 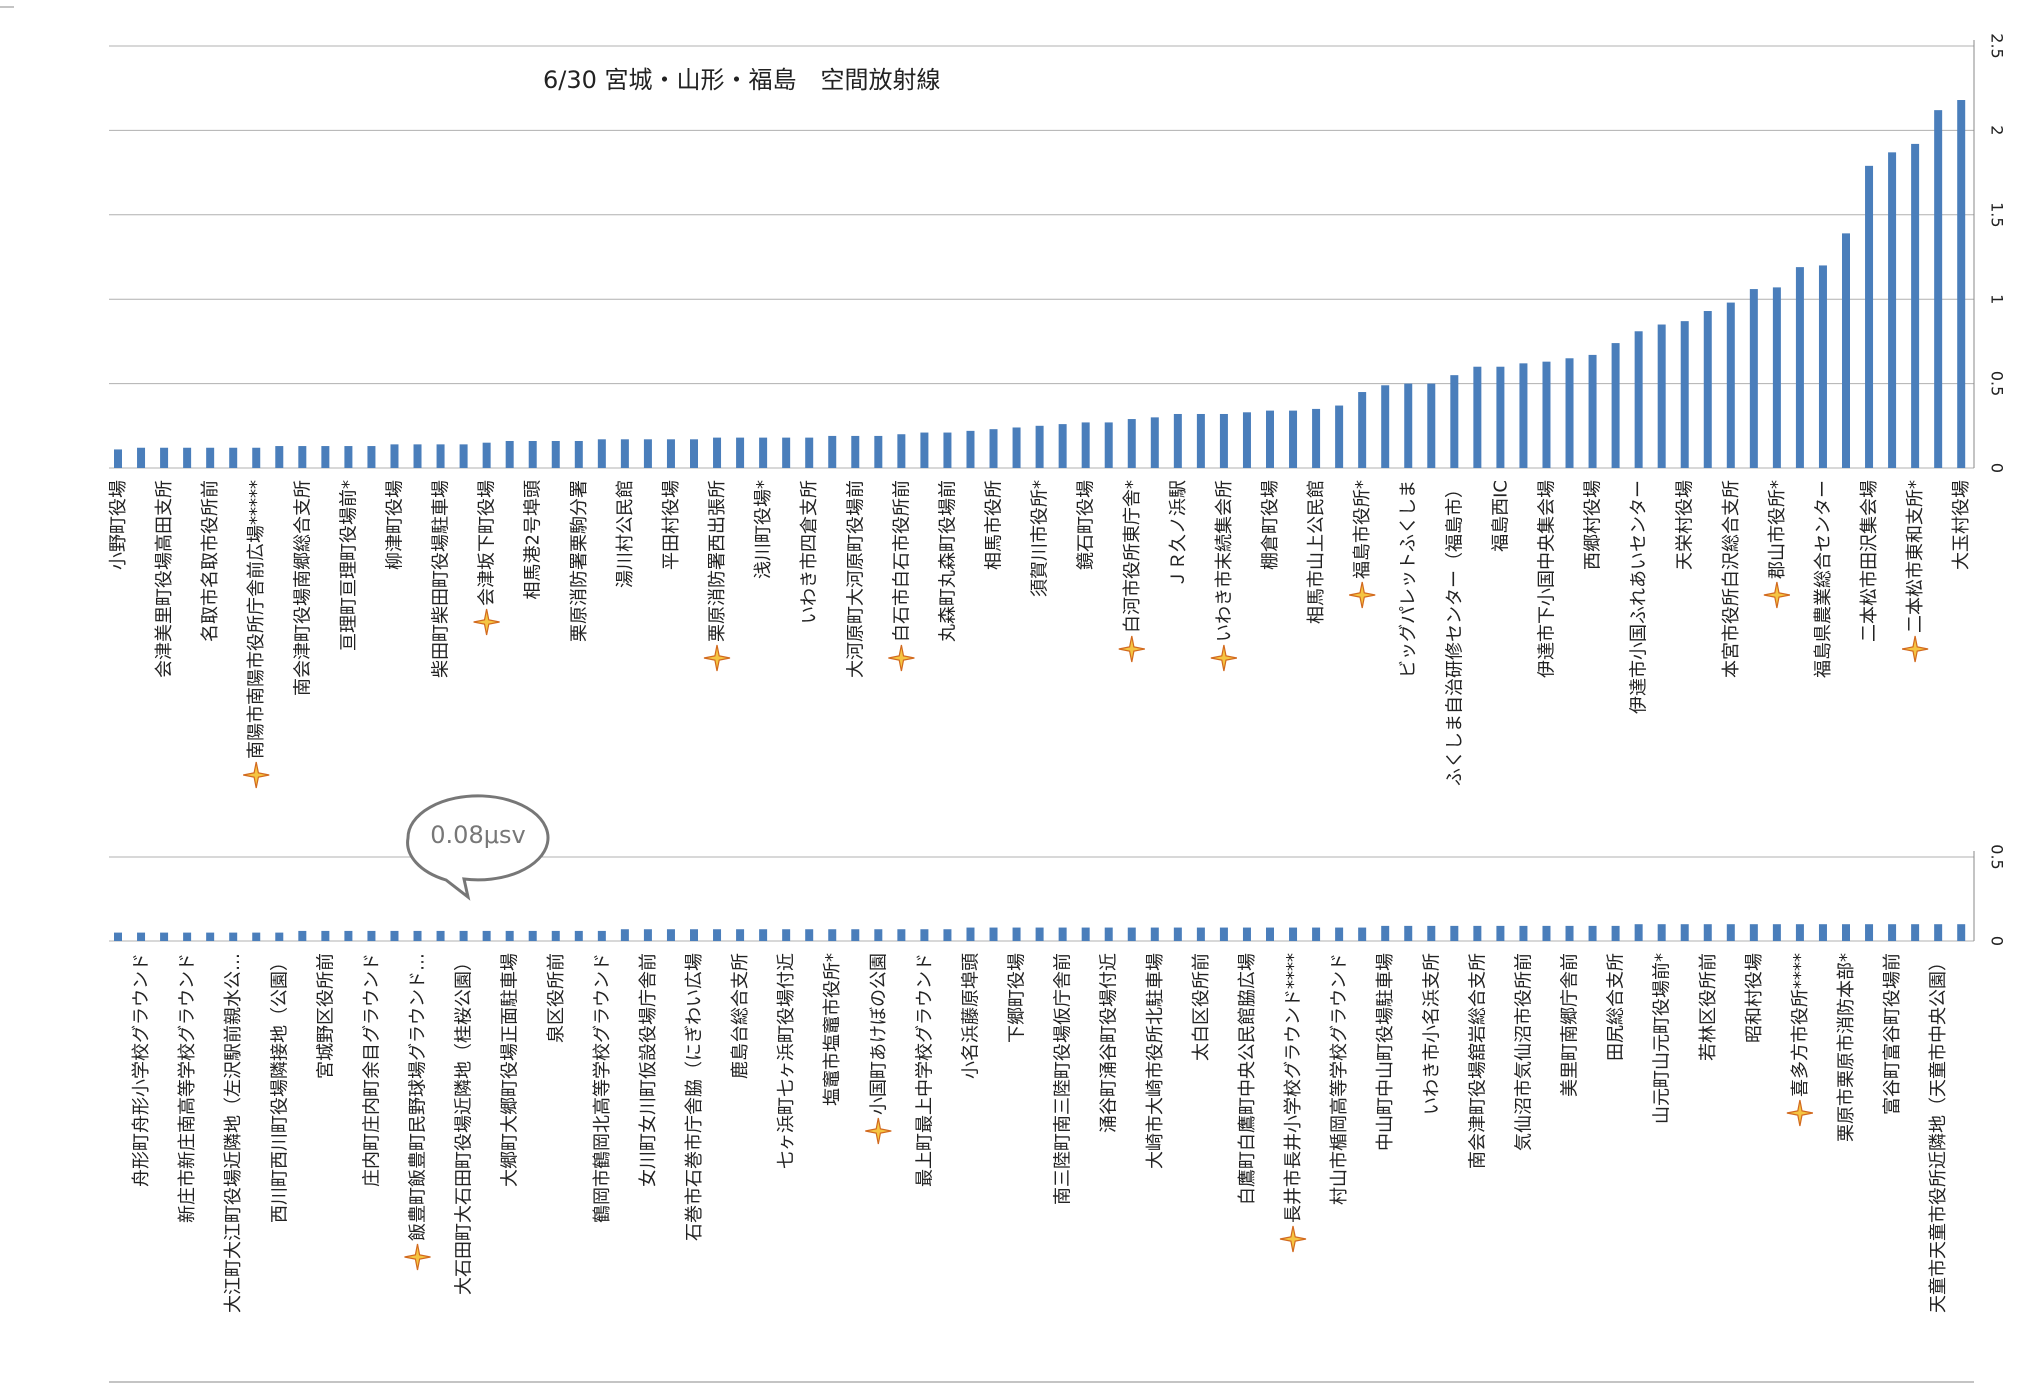 I want to click on x-tick-label: 福島西IC, so click(x=1500, y=516).